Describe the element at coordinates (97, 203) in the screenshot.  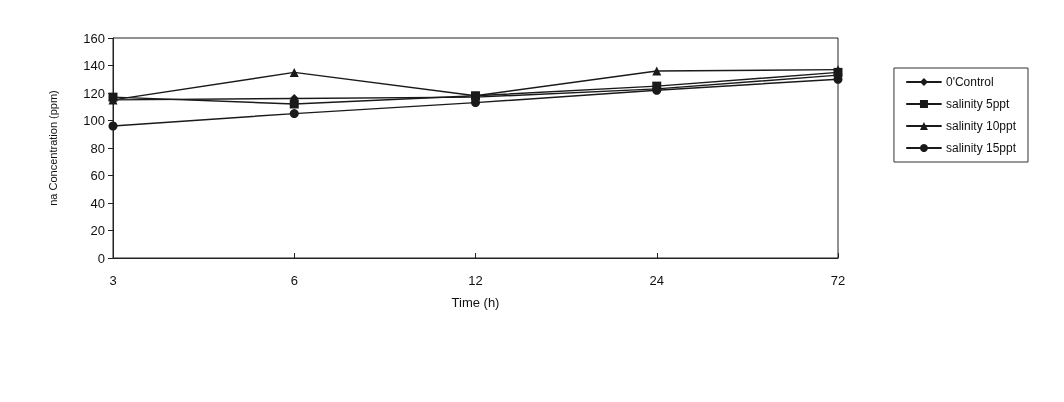
I see `y-tick-label: 40` at that location.